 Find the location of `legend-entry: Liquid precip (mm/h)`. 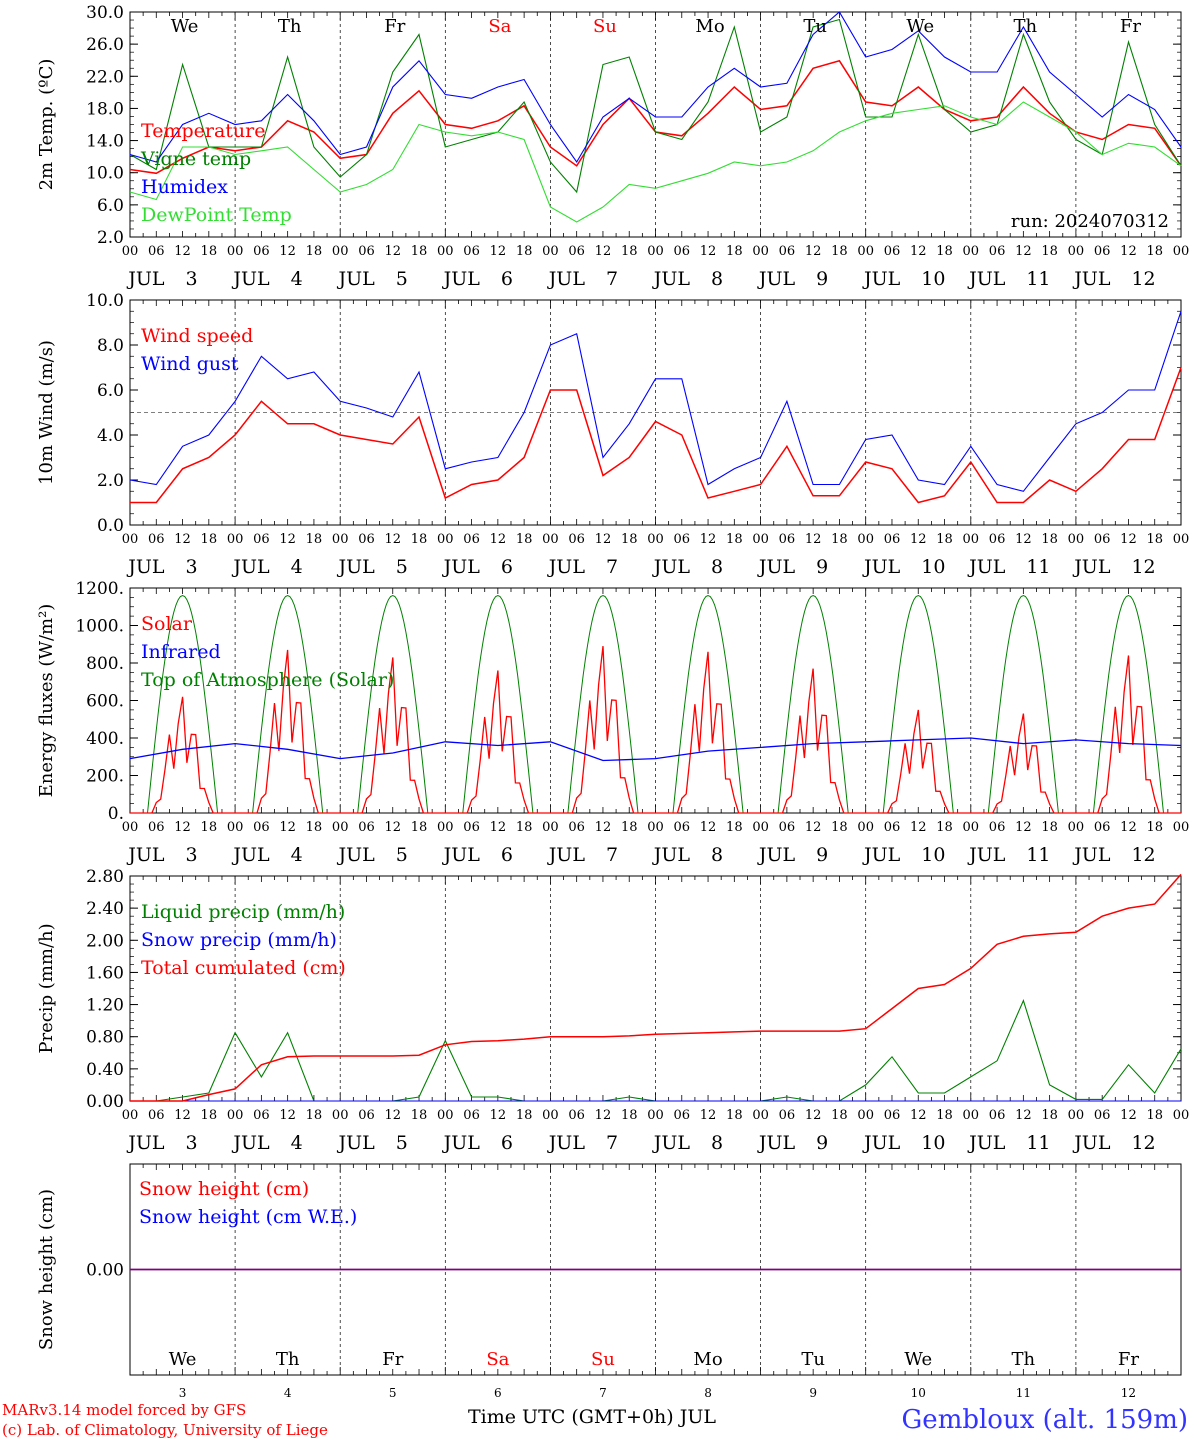

legend-entry: Liquid precip (mm/h) is located at coordinates (243, 912).